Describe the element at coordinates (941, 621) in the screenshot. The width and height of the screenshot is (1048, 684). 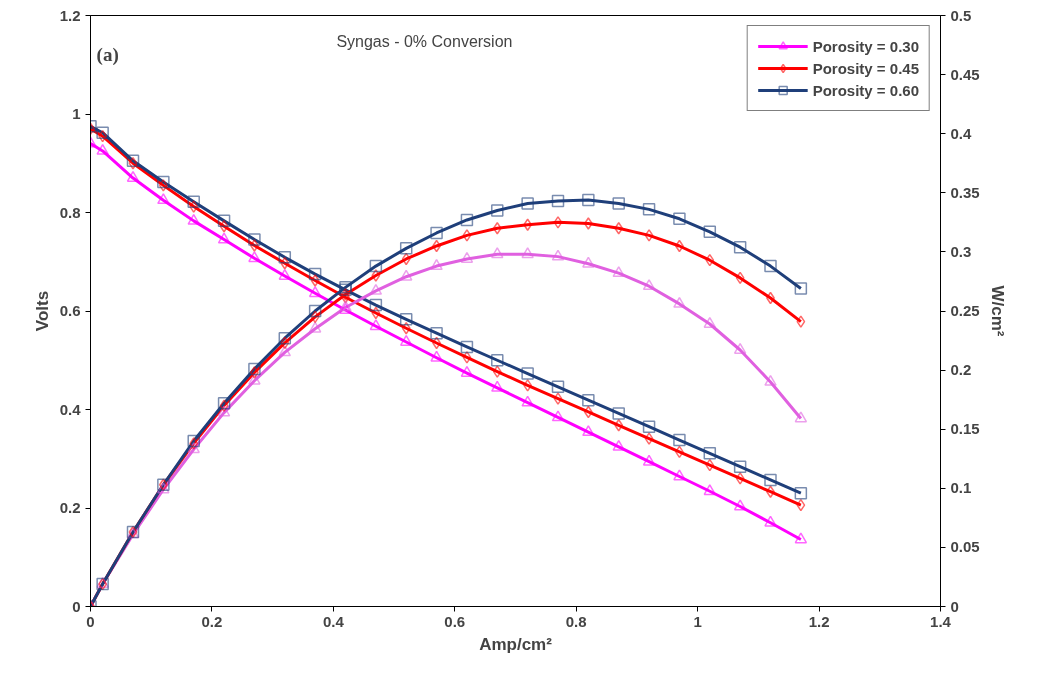
I see `x-tick-label: 1.4` at that location.